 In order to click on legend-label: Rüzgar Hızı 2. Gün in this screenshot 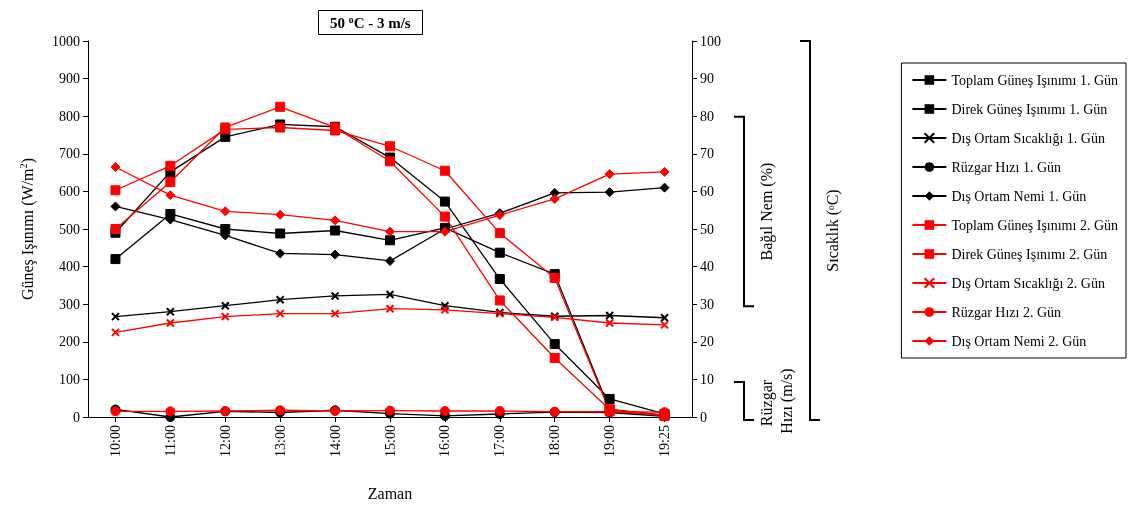, I will do `click(1006, 312)`.